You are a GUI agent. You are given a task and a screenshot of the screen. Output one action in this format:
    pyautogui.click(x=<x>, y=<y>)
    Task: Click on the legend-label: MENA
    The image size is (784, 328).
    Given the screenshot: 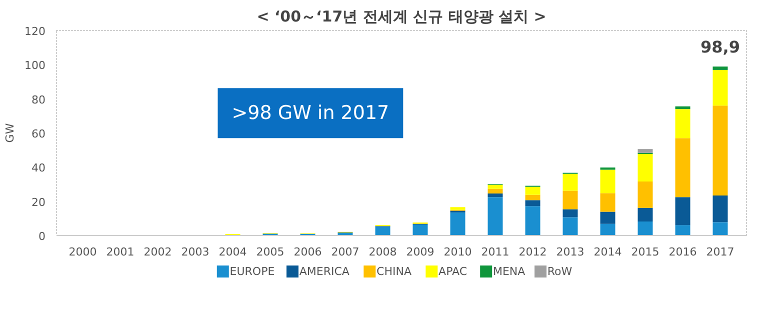 What is the action you would take?
    pyautogui.click(x=509, y=271)
    